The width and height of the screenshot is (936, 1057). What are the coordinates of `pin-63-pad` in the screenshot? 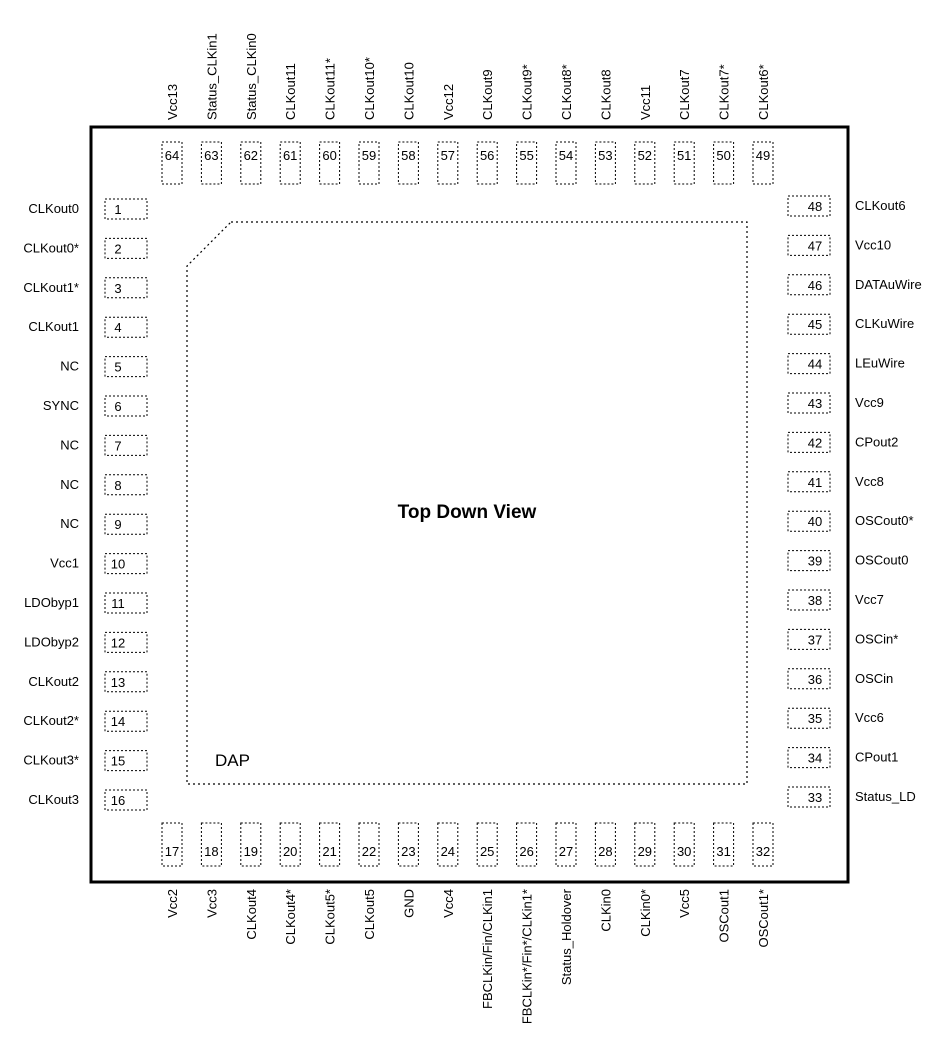 It's located at (211, 163).